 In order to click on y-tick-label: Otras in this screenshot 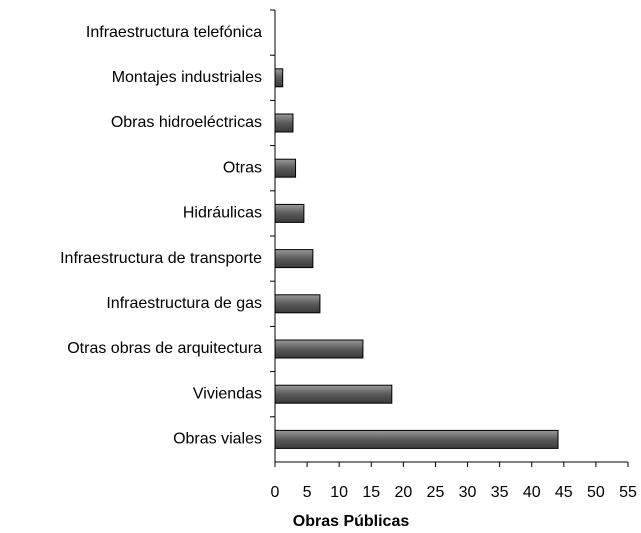, I will do `click(242, 167)`.